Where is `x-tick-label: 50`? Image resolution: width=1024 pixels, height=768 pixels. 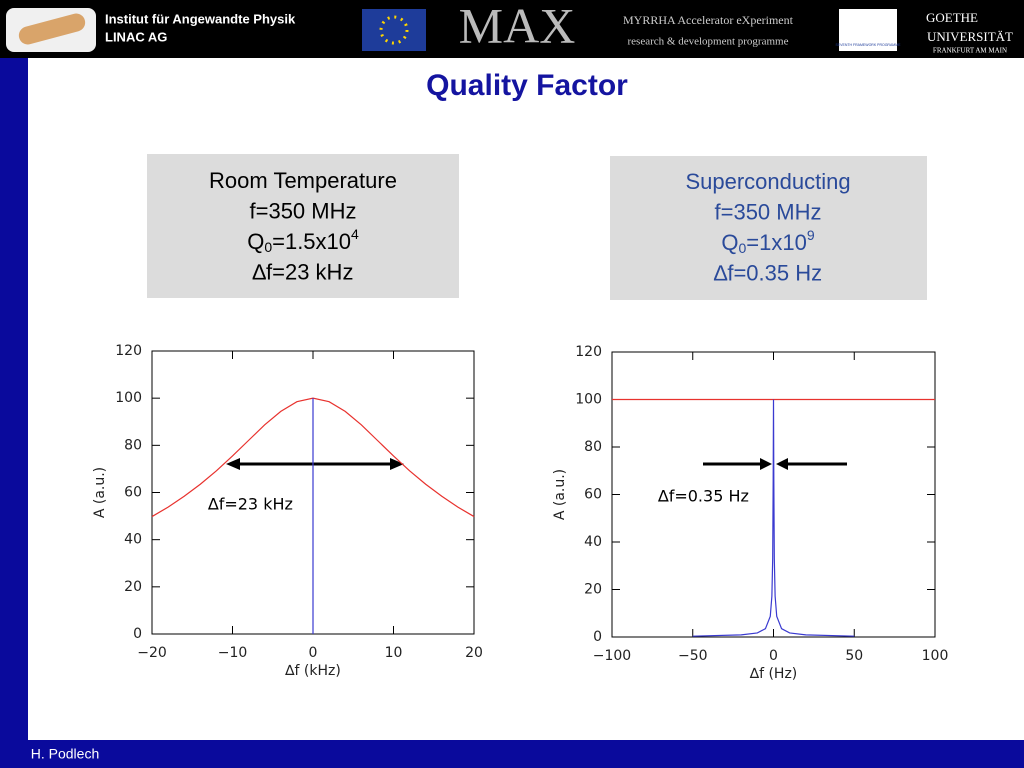 x-tick-label: 50 is located at coordinates (854, 656).